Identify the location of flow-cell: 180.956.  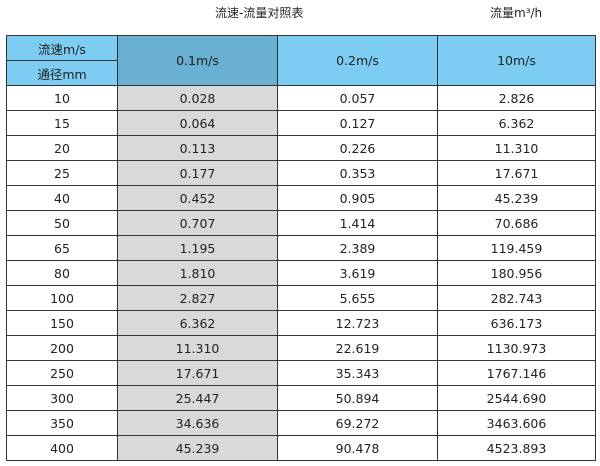
(516, 273).